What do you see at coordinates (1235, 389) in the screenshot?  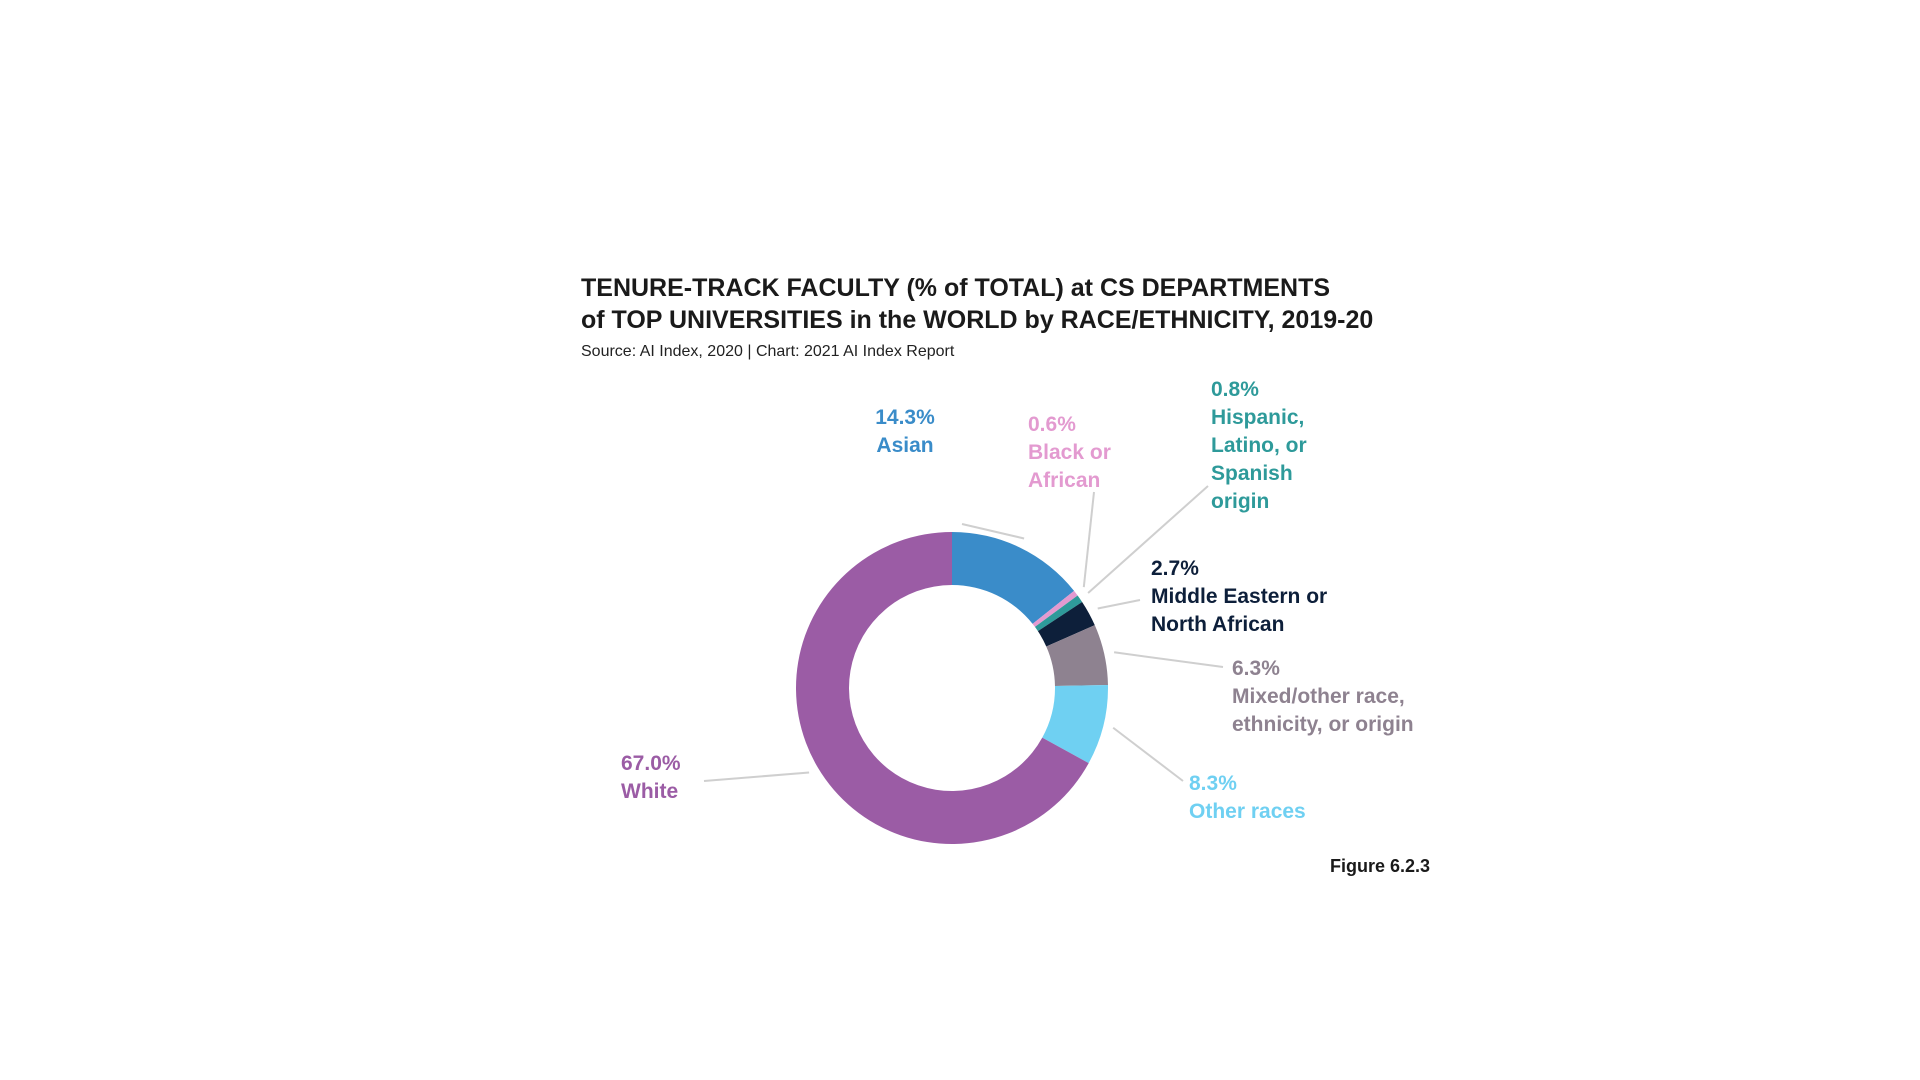 I see `slice-value-label: 0.8%` at bounding box center [1235, 389].